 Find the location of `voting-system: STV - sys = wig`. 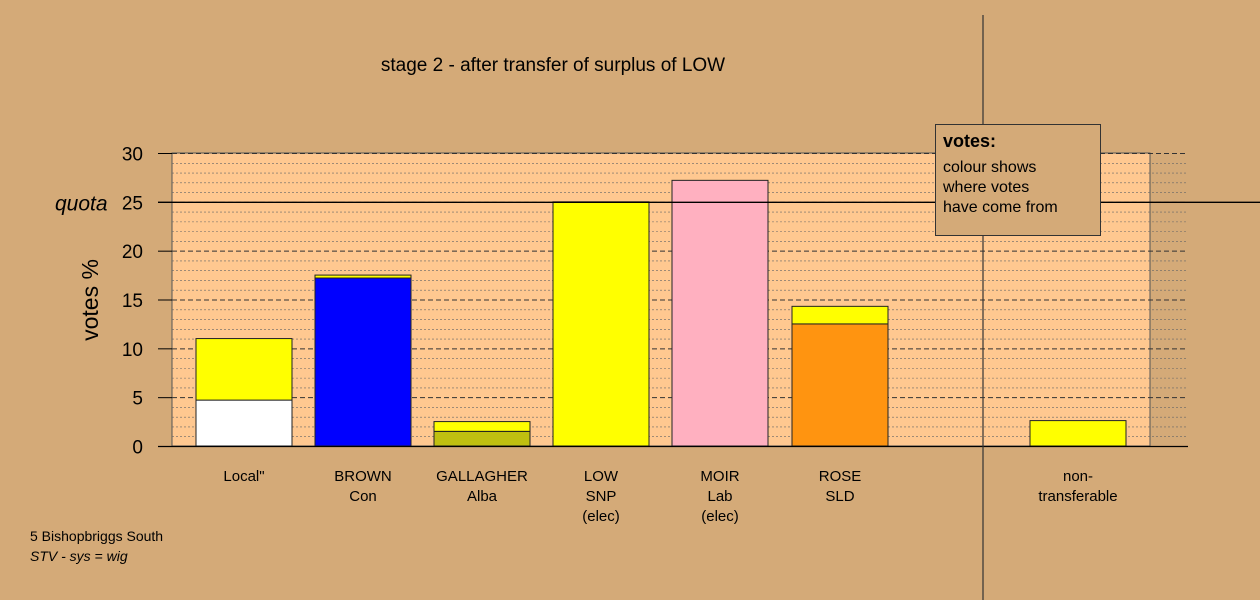

voting-system: STV - sys = wig is located at coordinates (79, 556).